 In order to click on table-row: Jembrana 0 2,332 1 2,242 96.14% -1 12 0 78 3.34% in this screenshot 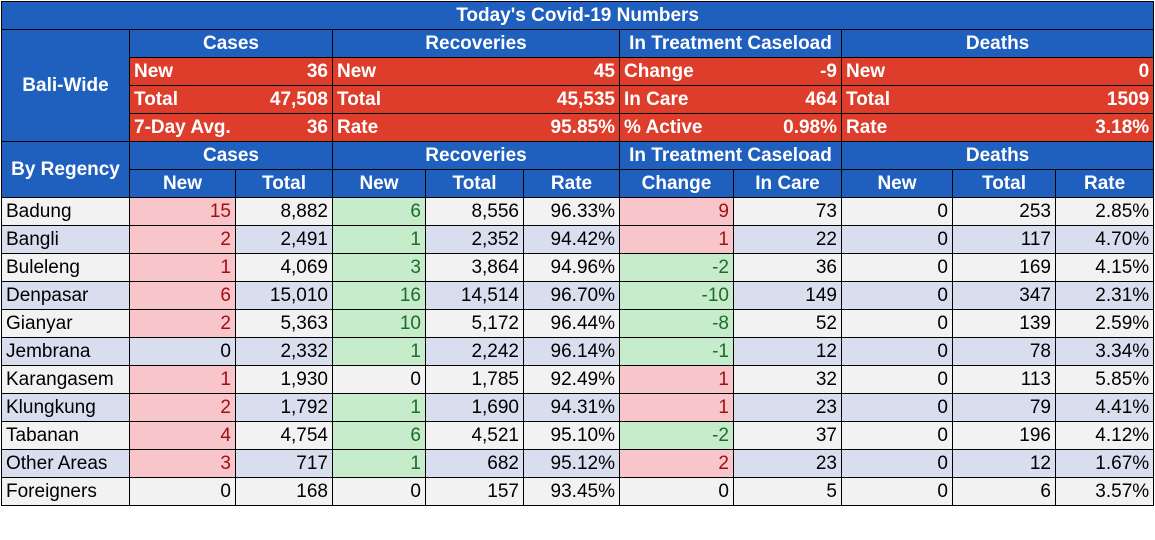, I will do `click(578, 351)`.